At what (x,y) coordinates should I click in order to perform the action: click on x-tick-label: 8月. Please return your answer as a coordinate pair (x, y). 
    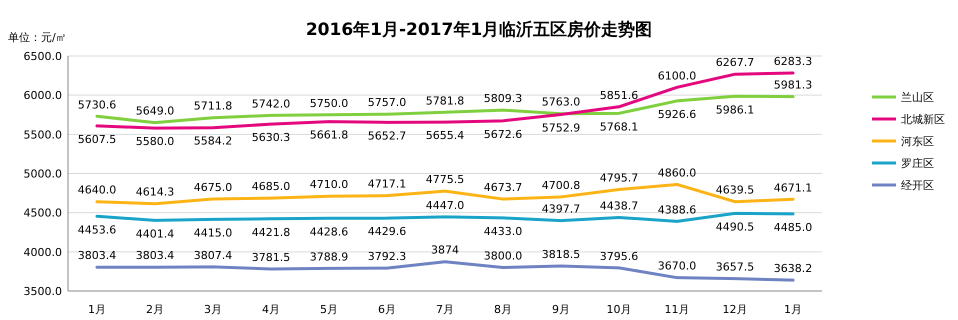
    Looking at the image, I should click on (503, 309).